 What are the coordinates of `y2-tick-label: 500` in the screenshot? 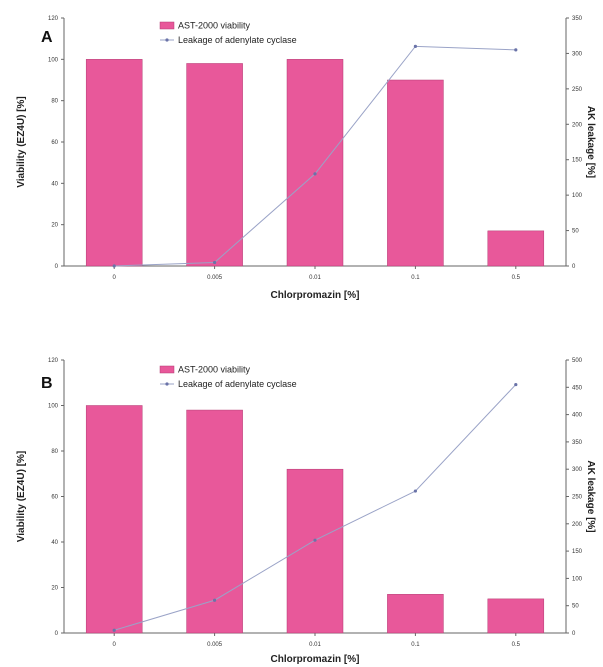 It's located at (577, 361).